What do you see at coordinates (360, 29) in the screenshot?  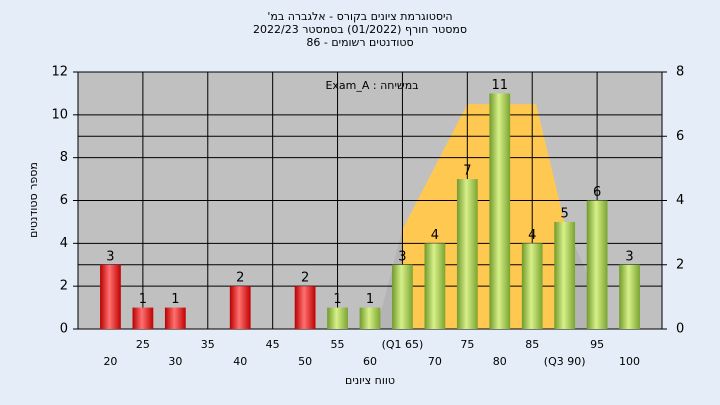 I see `chart-subtitle: 2022/23 סמסטר חורף (01/2022) בסמסטר` at bounding box center [360, 29].